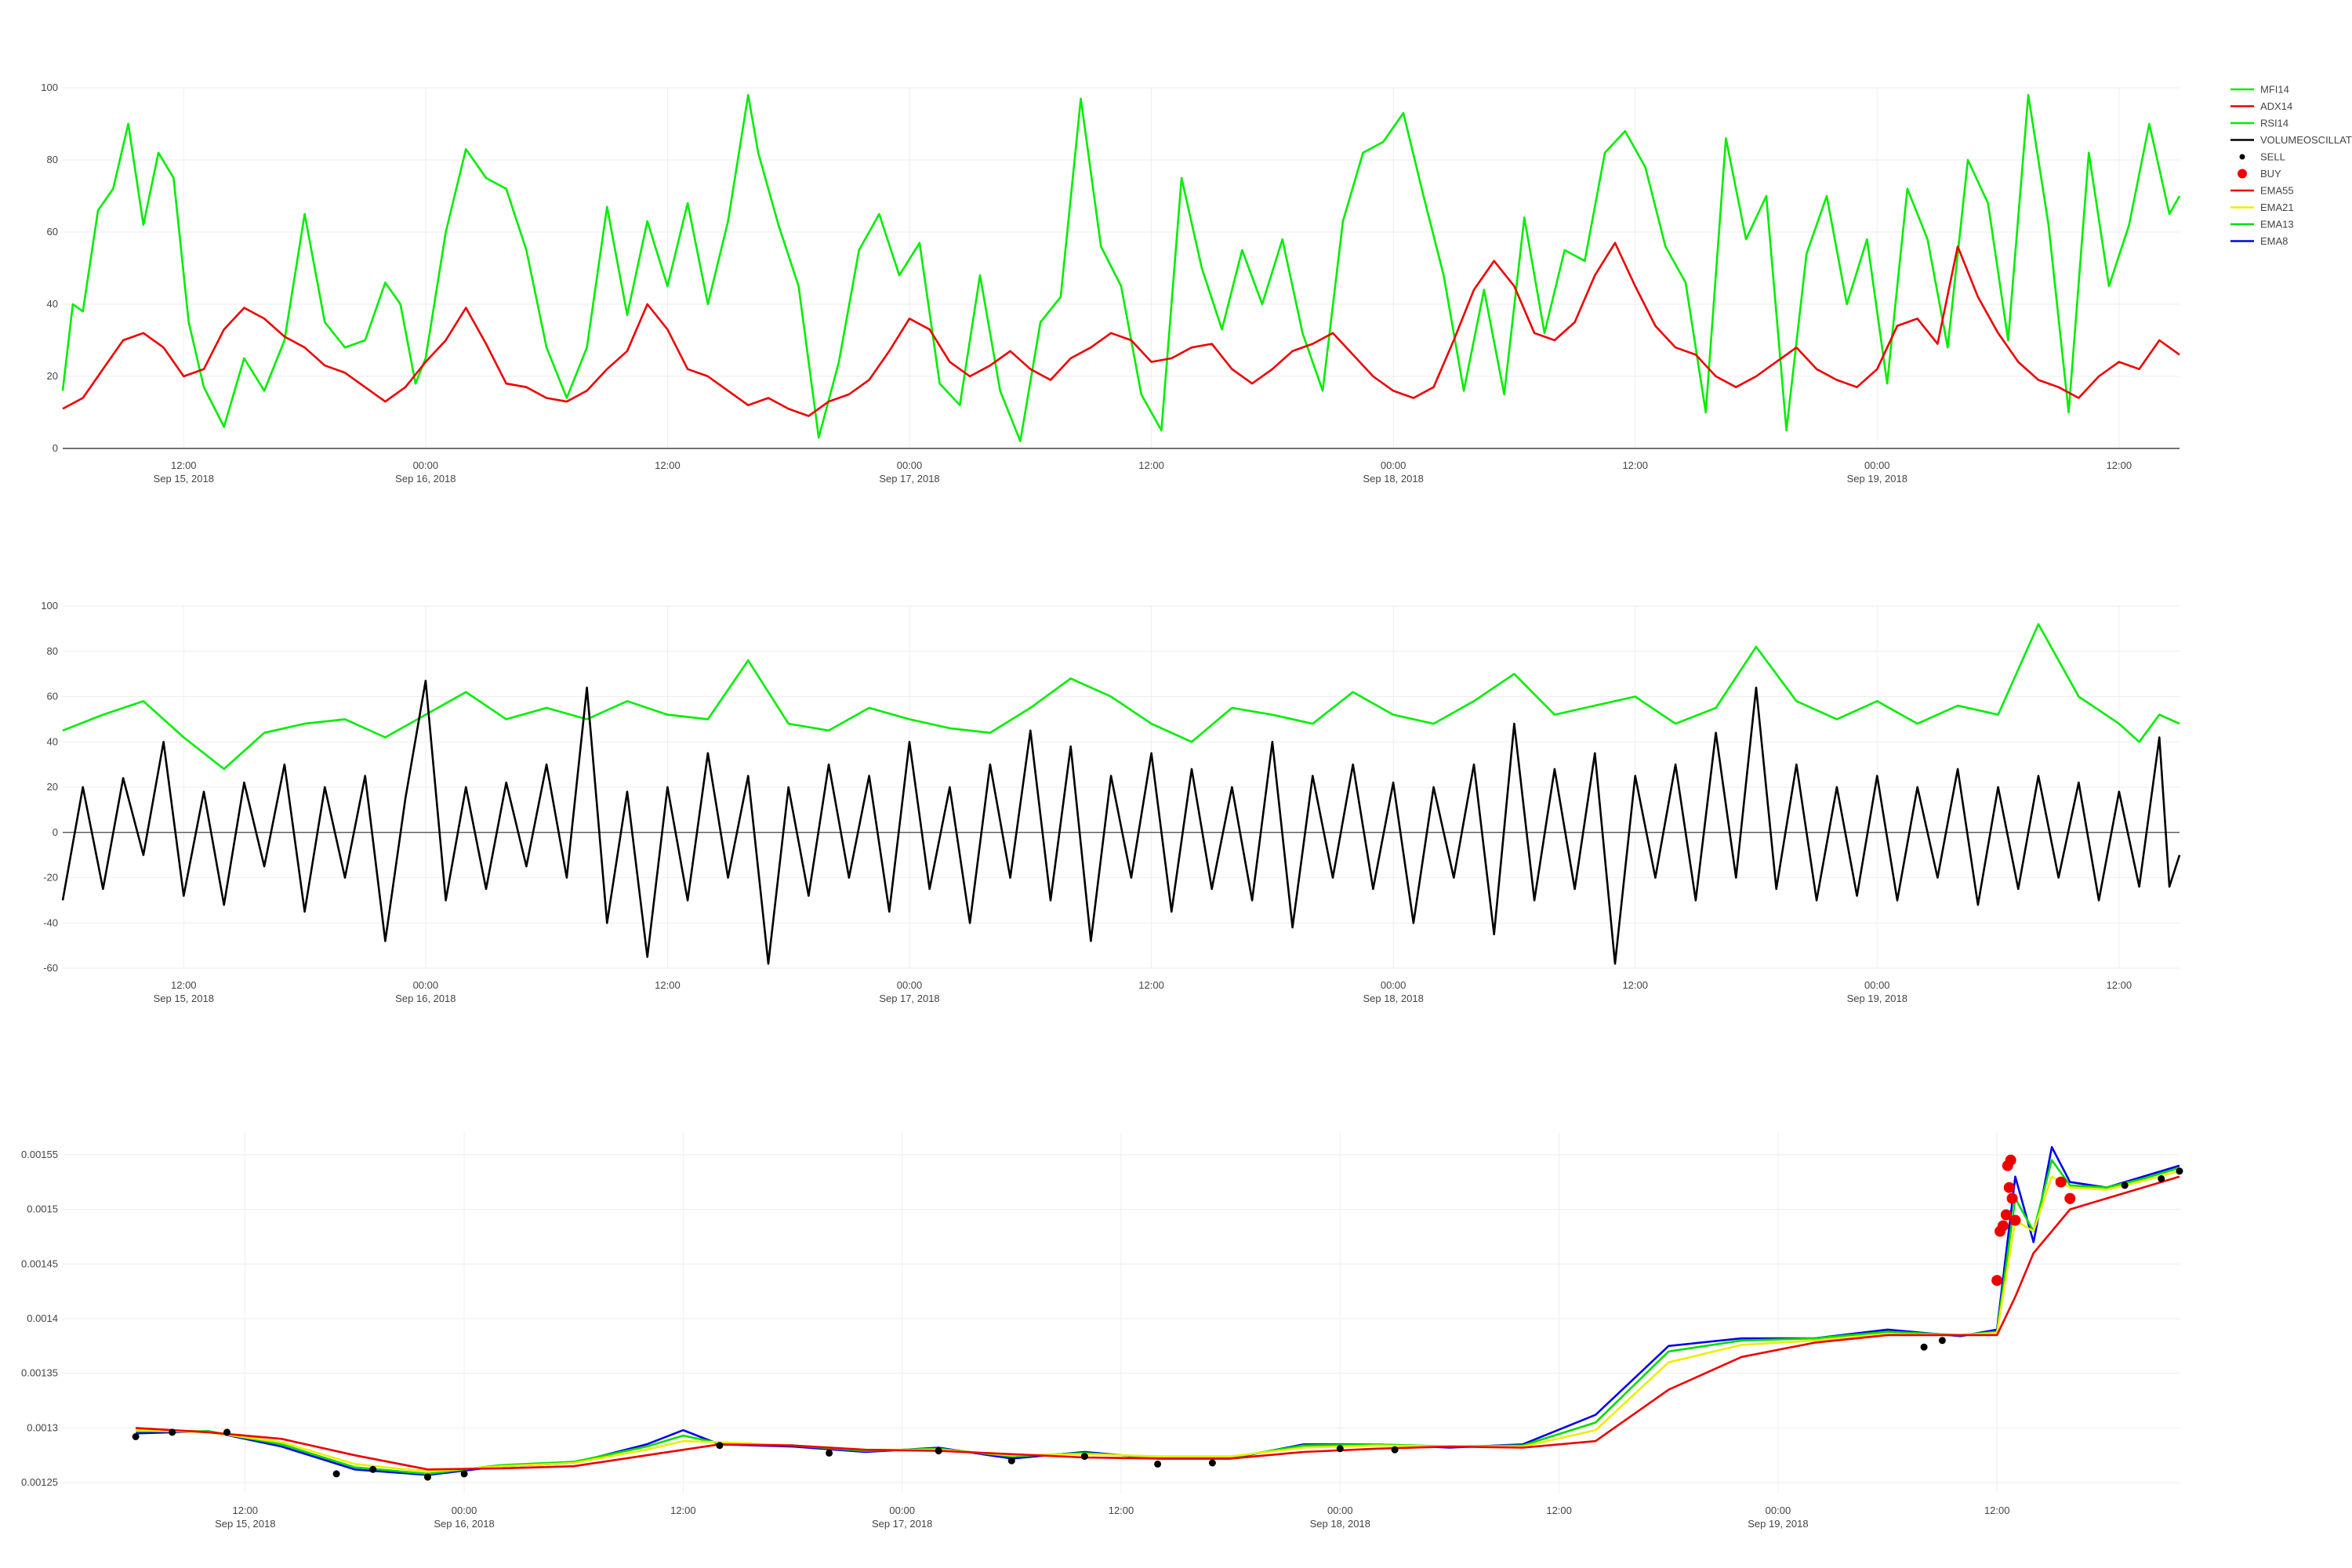 This screenshot has height=1568, width=2352. What do you see at coordinates (2272, 157) in the screenshot?
I see `legend-sell-label: SELL` at bounding box center [2272, 157].